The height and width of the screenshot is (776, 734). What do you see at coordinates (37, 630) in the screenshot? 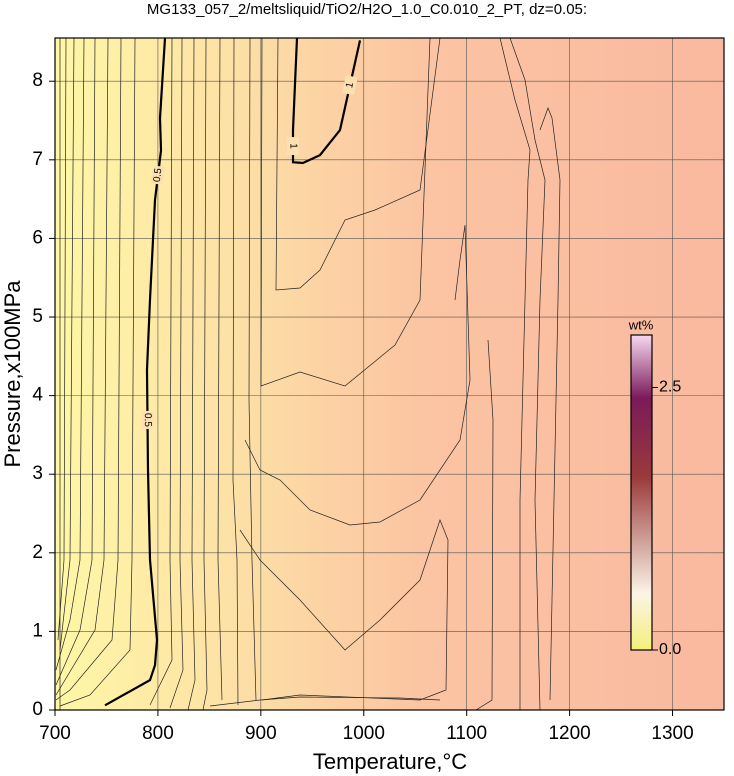
I see `y-tick-label: 1` at bounding box center [37, 630].